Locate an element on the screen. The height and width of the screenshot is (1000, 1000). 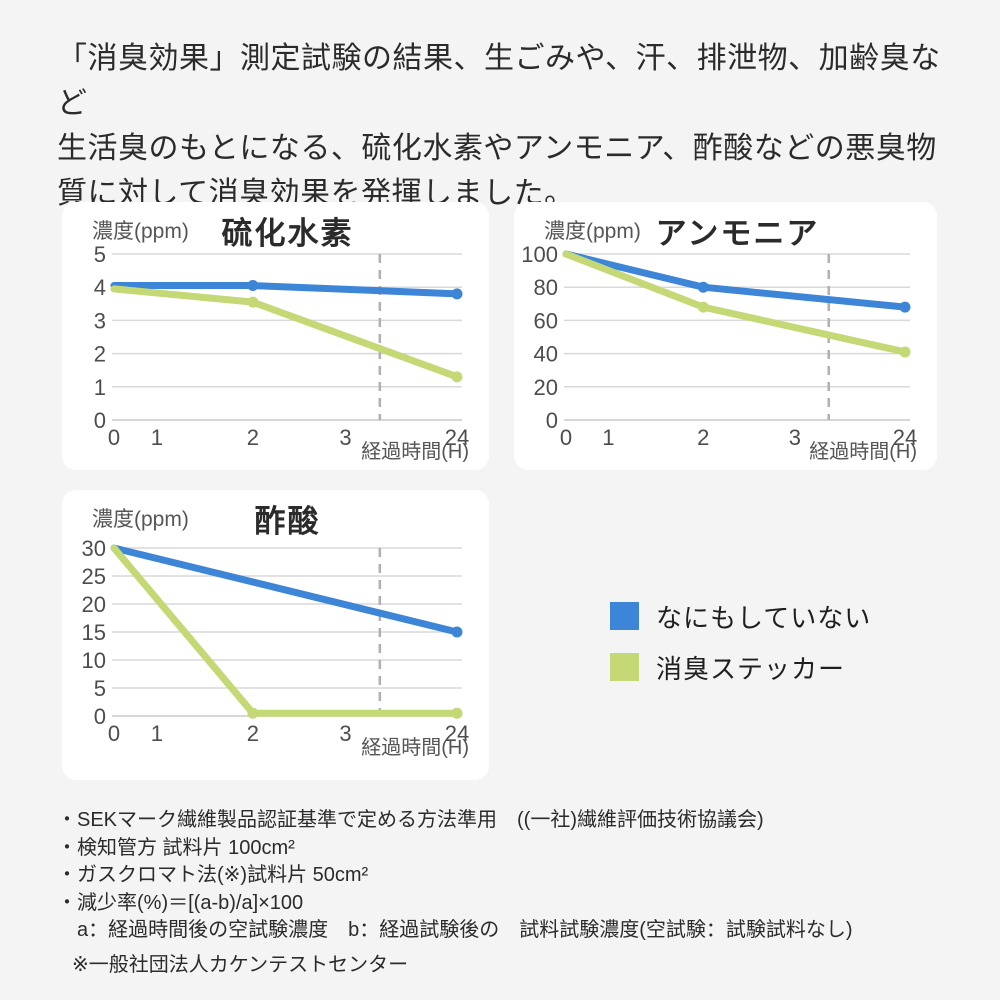
legend-item-deodorant-sticker: 消臭ステッカー is located at coordinates (740, 668).